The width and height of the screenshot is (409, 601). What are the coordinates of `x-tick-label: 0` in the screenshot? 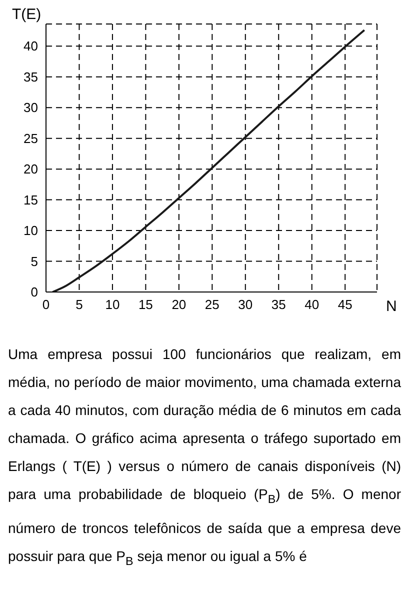 It's located at (46, 304).